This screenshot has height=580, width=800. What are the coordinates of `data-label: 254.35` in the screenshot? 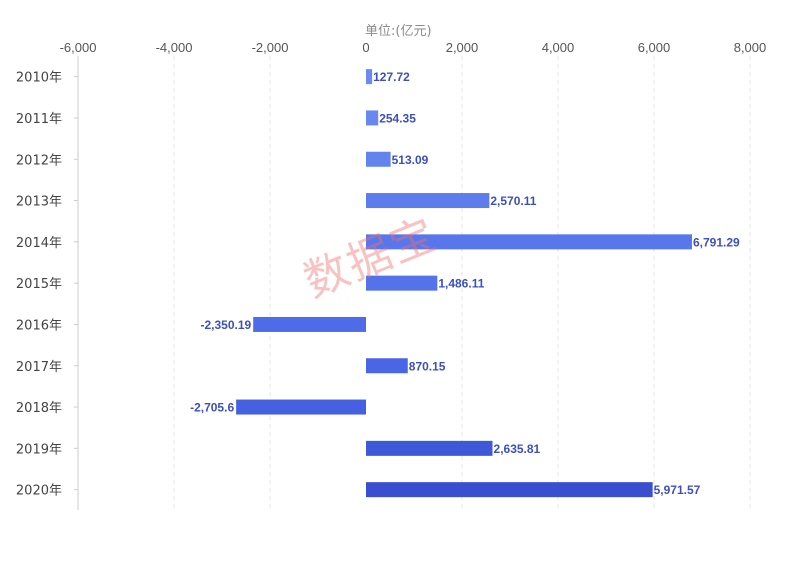 It's located at (397, 118).